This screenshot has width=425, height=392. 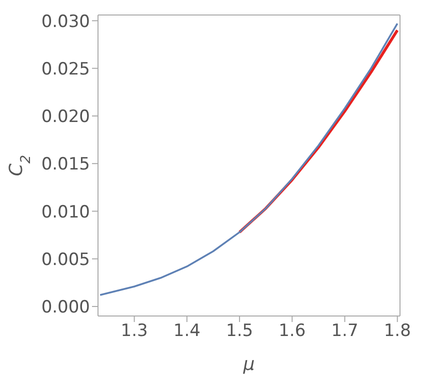 What do you see at coordinates (186, 331) in the screenshot?
I see `x-tick-label: 1.4` at bounding box center [186, 331].